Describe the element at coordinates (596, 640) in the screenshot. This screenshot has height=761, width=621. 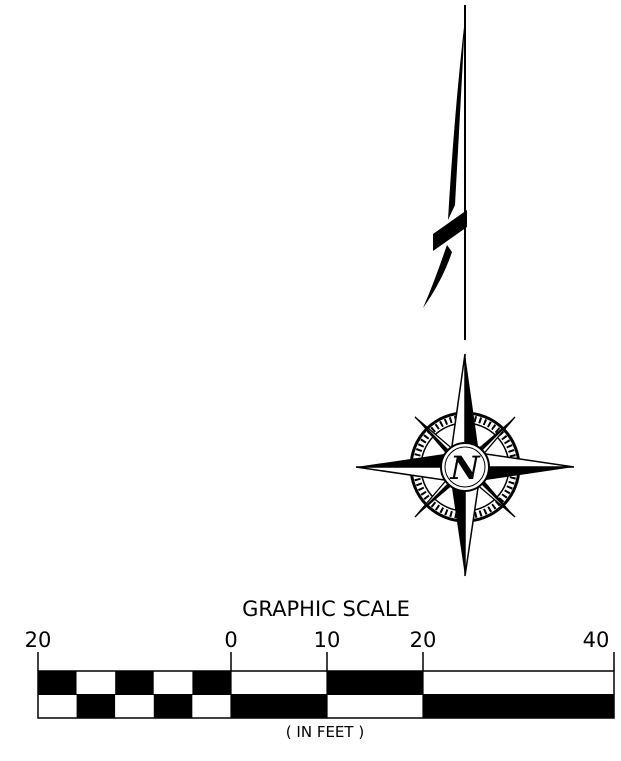
I see `graphic-scale-tick-label: 40` at that location.